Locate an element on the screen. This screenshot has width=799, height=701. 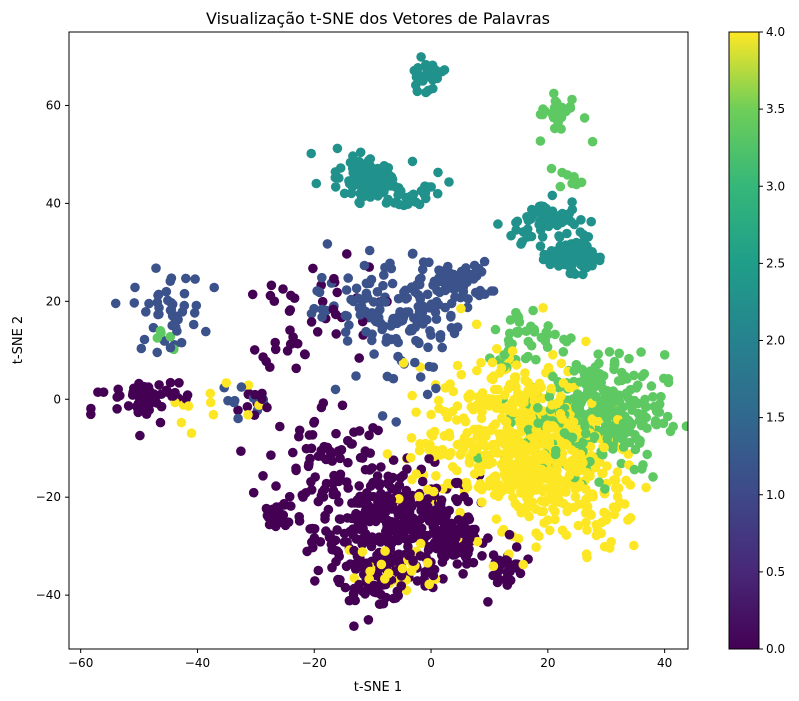
x-tick-label: 20 is located at coordinates (547, 663).